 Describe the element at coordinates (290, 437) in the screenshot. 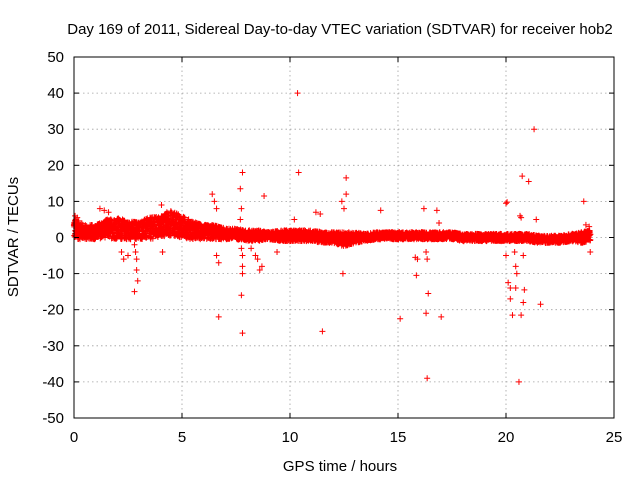

I see `x-tick-label: 10` at that location.